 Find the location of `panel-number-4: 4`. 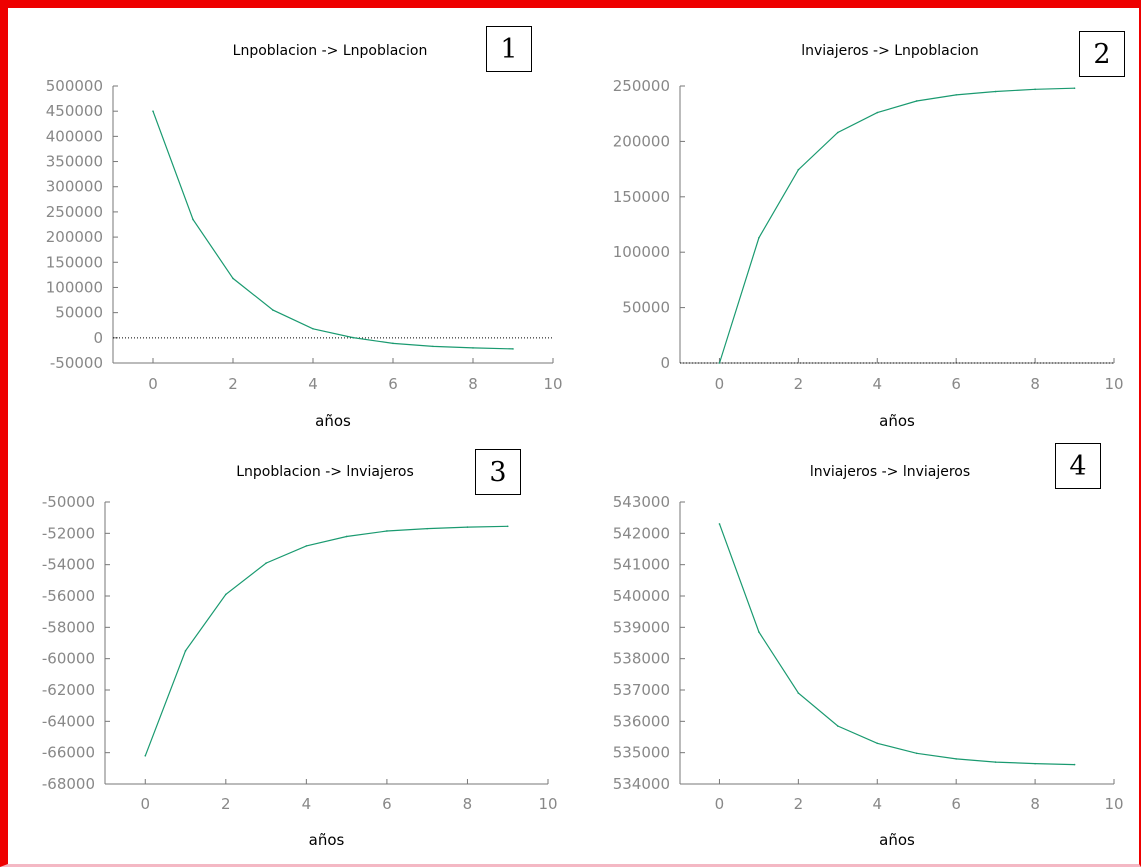

panel-number-4: 4 is located at coordinates (1078, 466).